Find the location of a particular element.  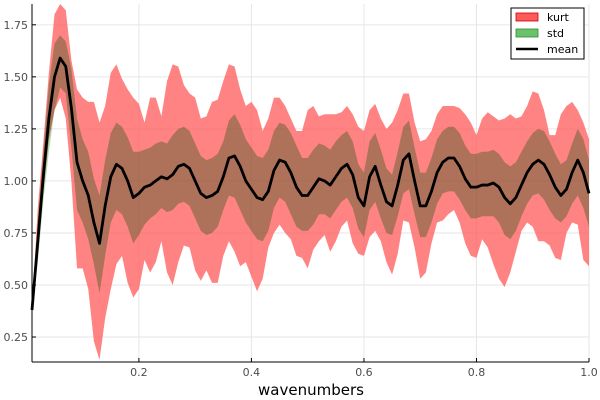

legend-label-kurt: kurt is located at coordinates (558, 17).